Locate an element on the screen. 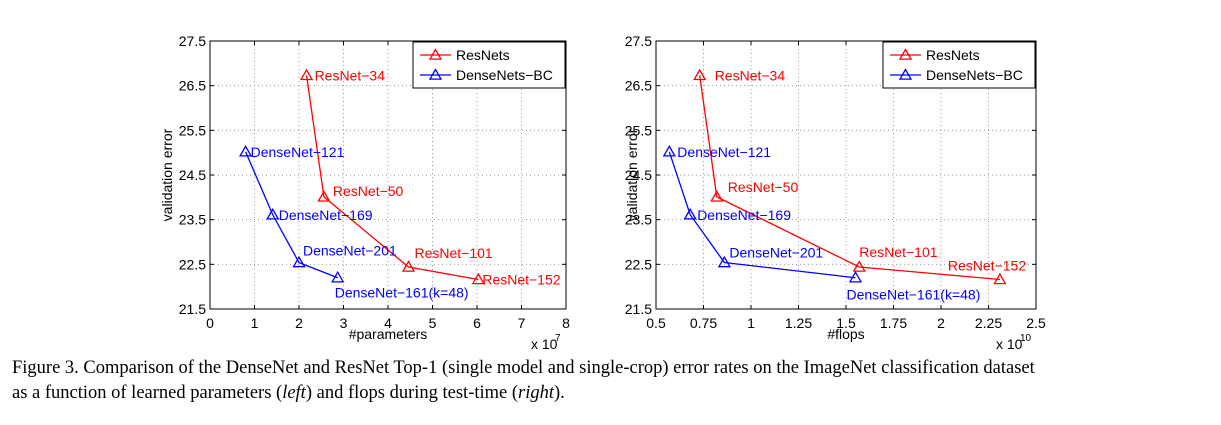 This screenshot has height=425, width=1221. x-tick-label: 1.5 is located at coordinates (846, 323).